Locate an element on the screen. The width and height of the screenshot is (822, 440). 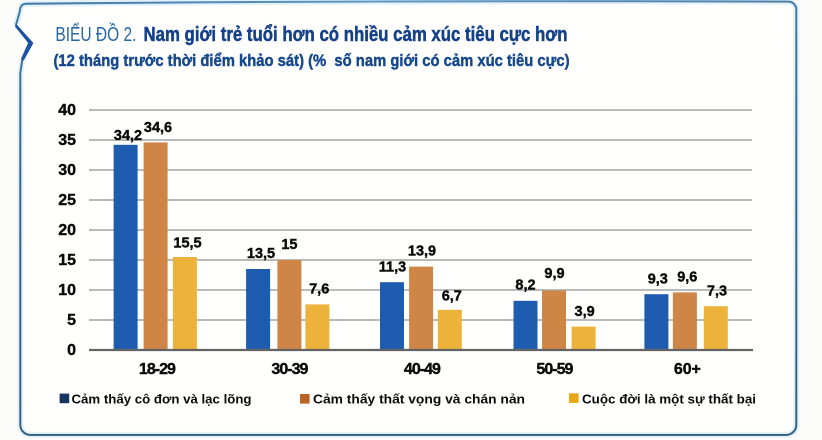
svg-text: 9,6 is located at coordinates (687, 277).